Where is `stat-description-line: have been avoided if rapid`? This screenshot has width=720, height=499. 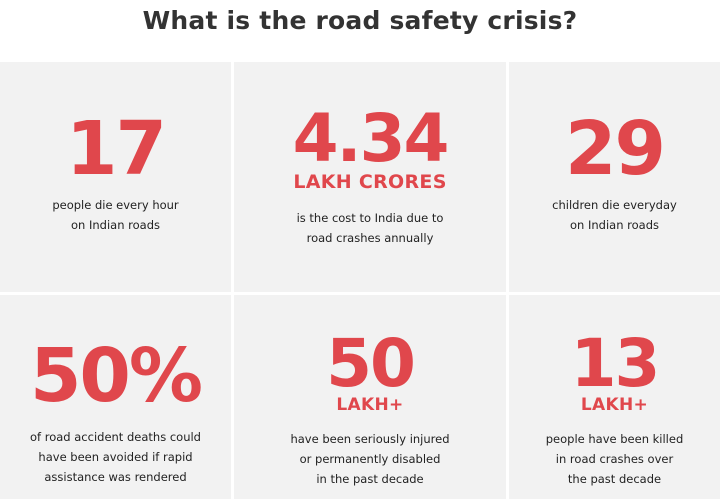
stat-description-line: have been avoided if rapid is located at coordinates (115, 457).